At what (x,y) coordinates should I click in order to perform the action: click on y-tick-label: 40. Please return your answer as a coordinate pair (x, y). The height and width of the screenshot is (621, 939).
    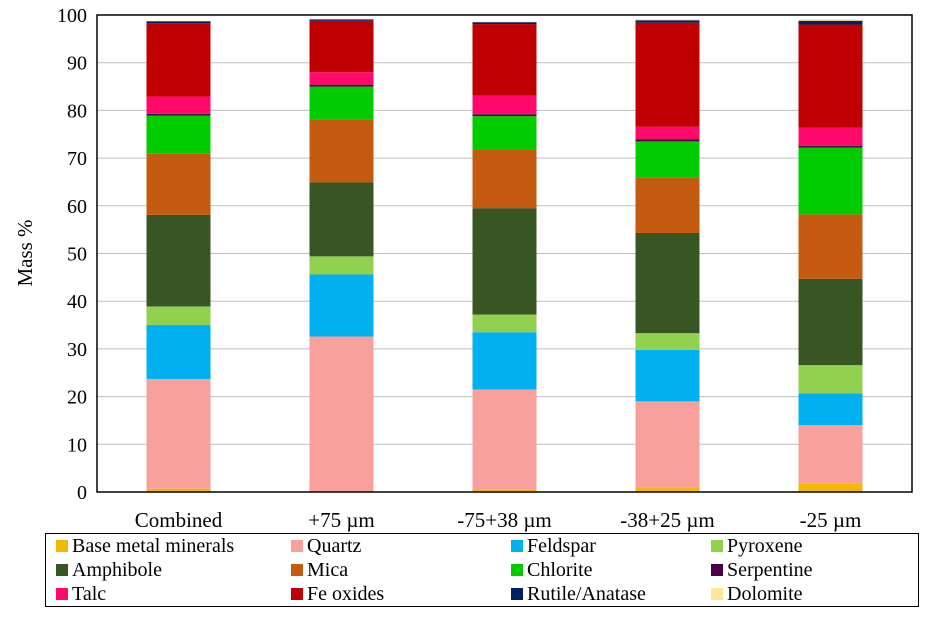
    Looking at the image, I should click on (77, 302).